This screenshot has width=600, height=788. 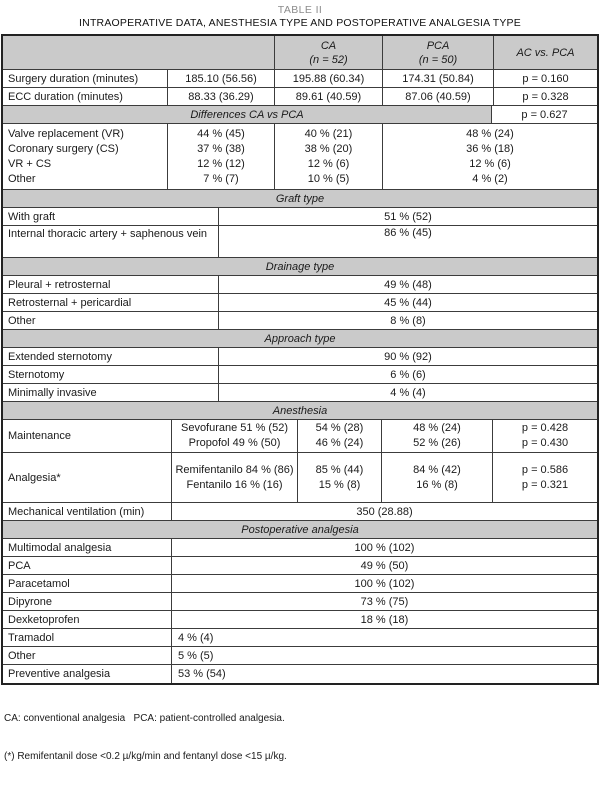 I want to click on values-total: 44 % (45) 37 % (38) 12 % (12) 7 % (7), so click(x=221, y=156).